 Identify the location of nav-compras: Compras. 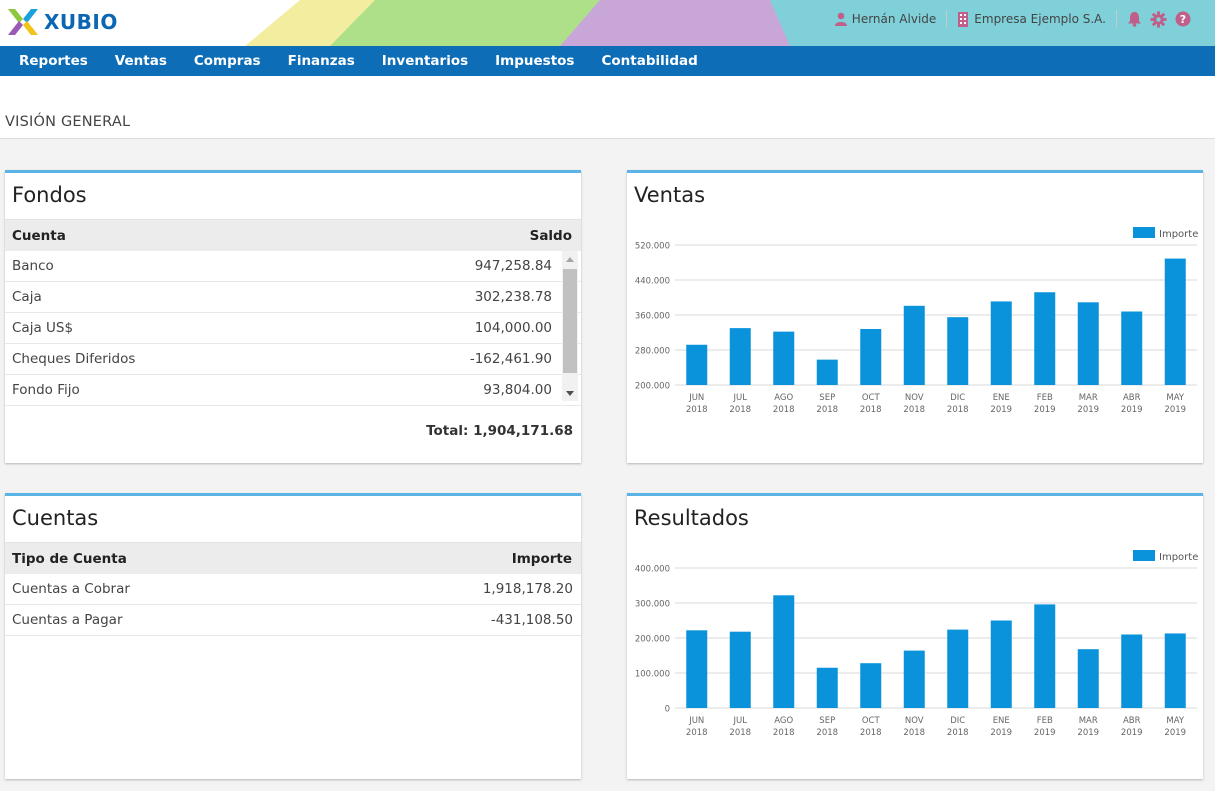
(227, 61).